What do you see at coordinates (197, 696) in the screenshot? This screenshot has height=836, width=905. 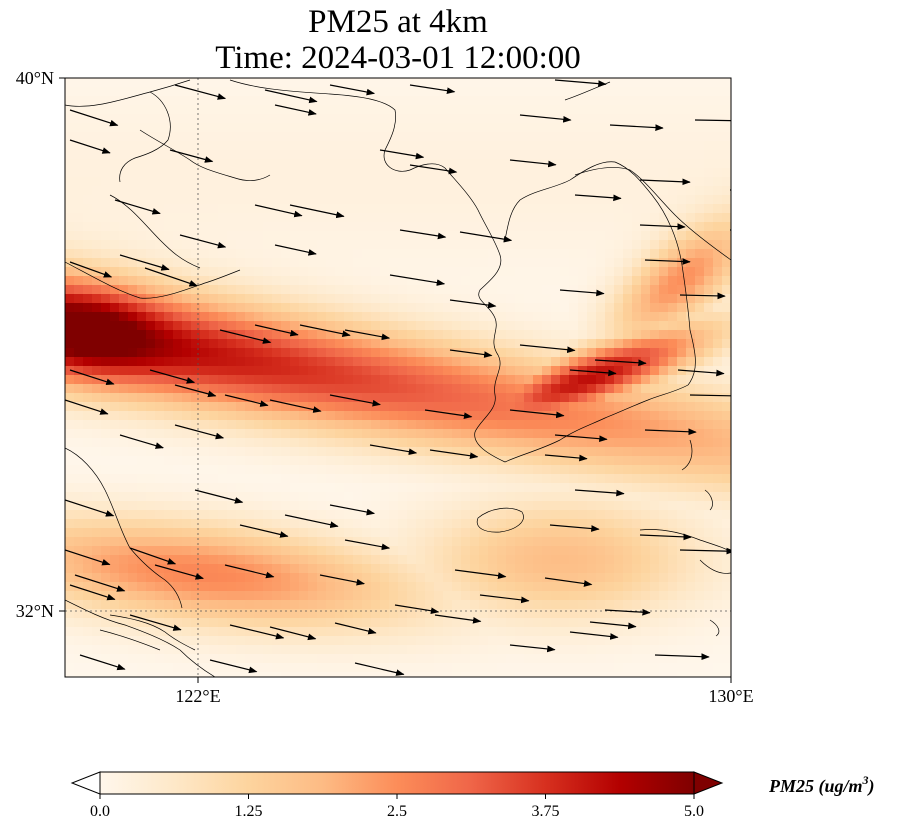 I see `lon-label-122: 122°E` at bounding box center [197, 696].